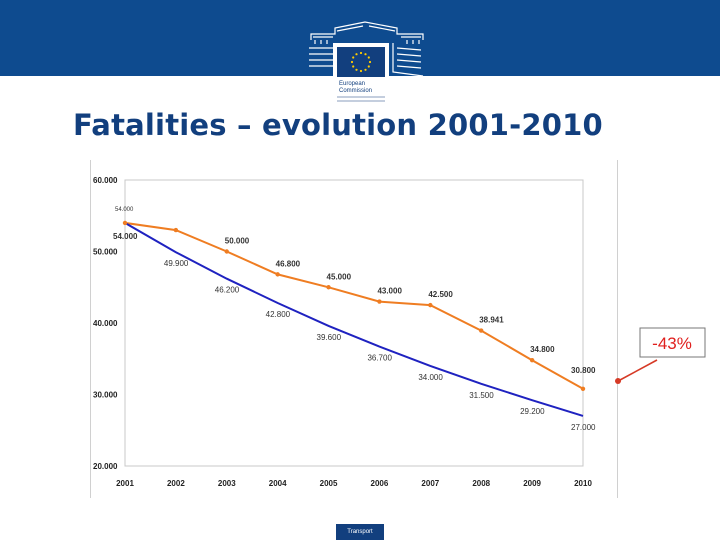 This screenshot has width=720, height=540. Describe the element at coordinates (532, 411) in the screenshot. I see `target-data-label: 29.200` at that location.